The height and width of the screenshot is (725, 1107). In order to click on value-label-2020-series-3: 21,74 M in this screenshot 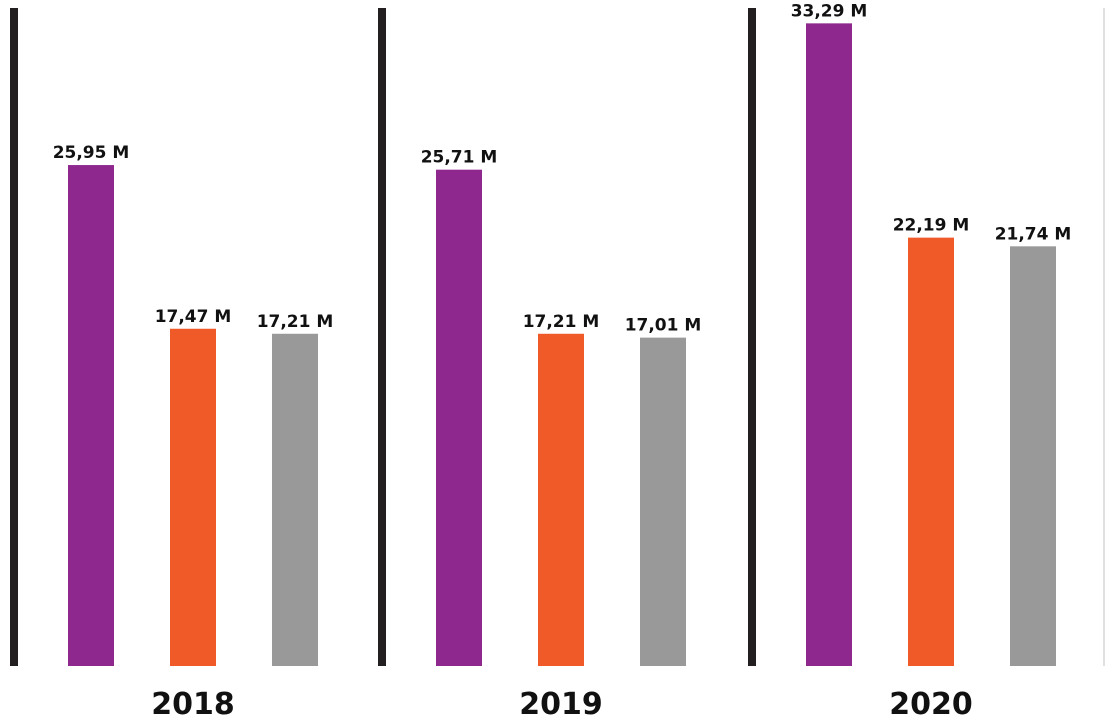, I will do `click(1033, 234)`.